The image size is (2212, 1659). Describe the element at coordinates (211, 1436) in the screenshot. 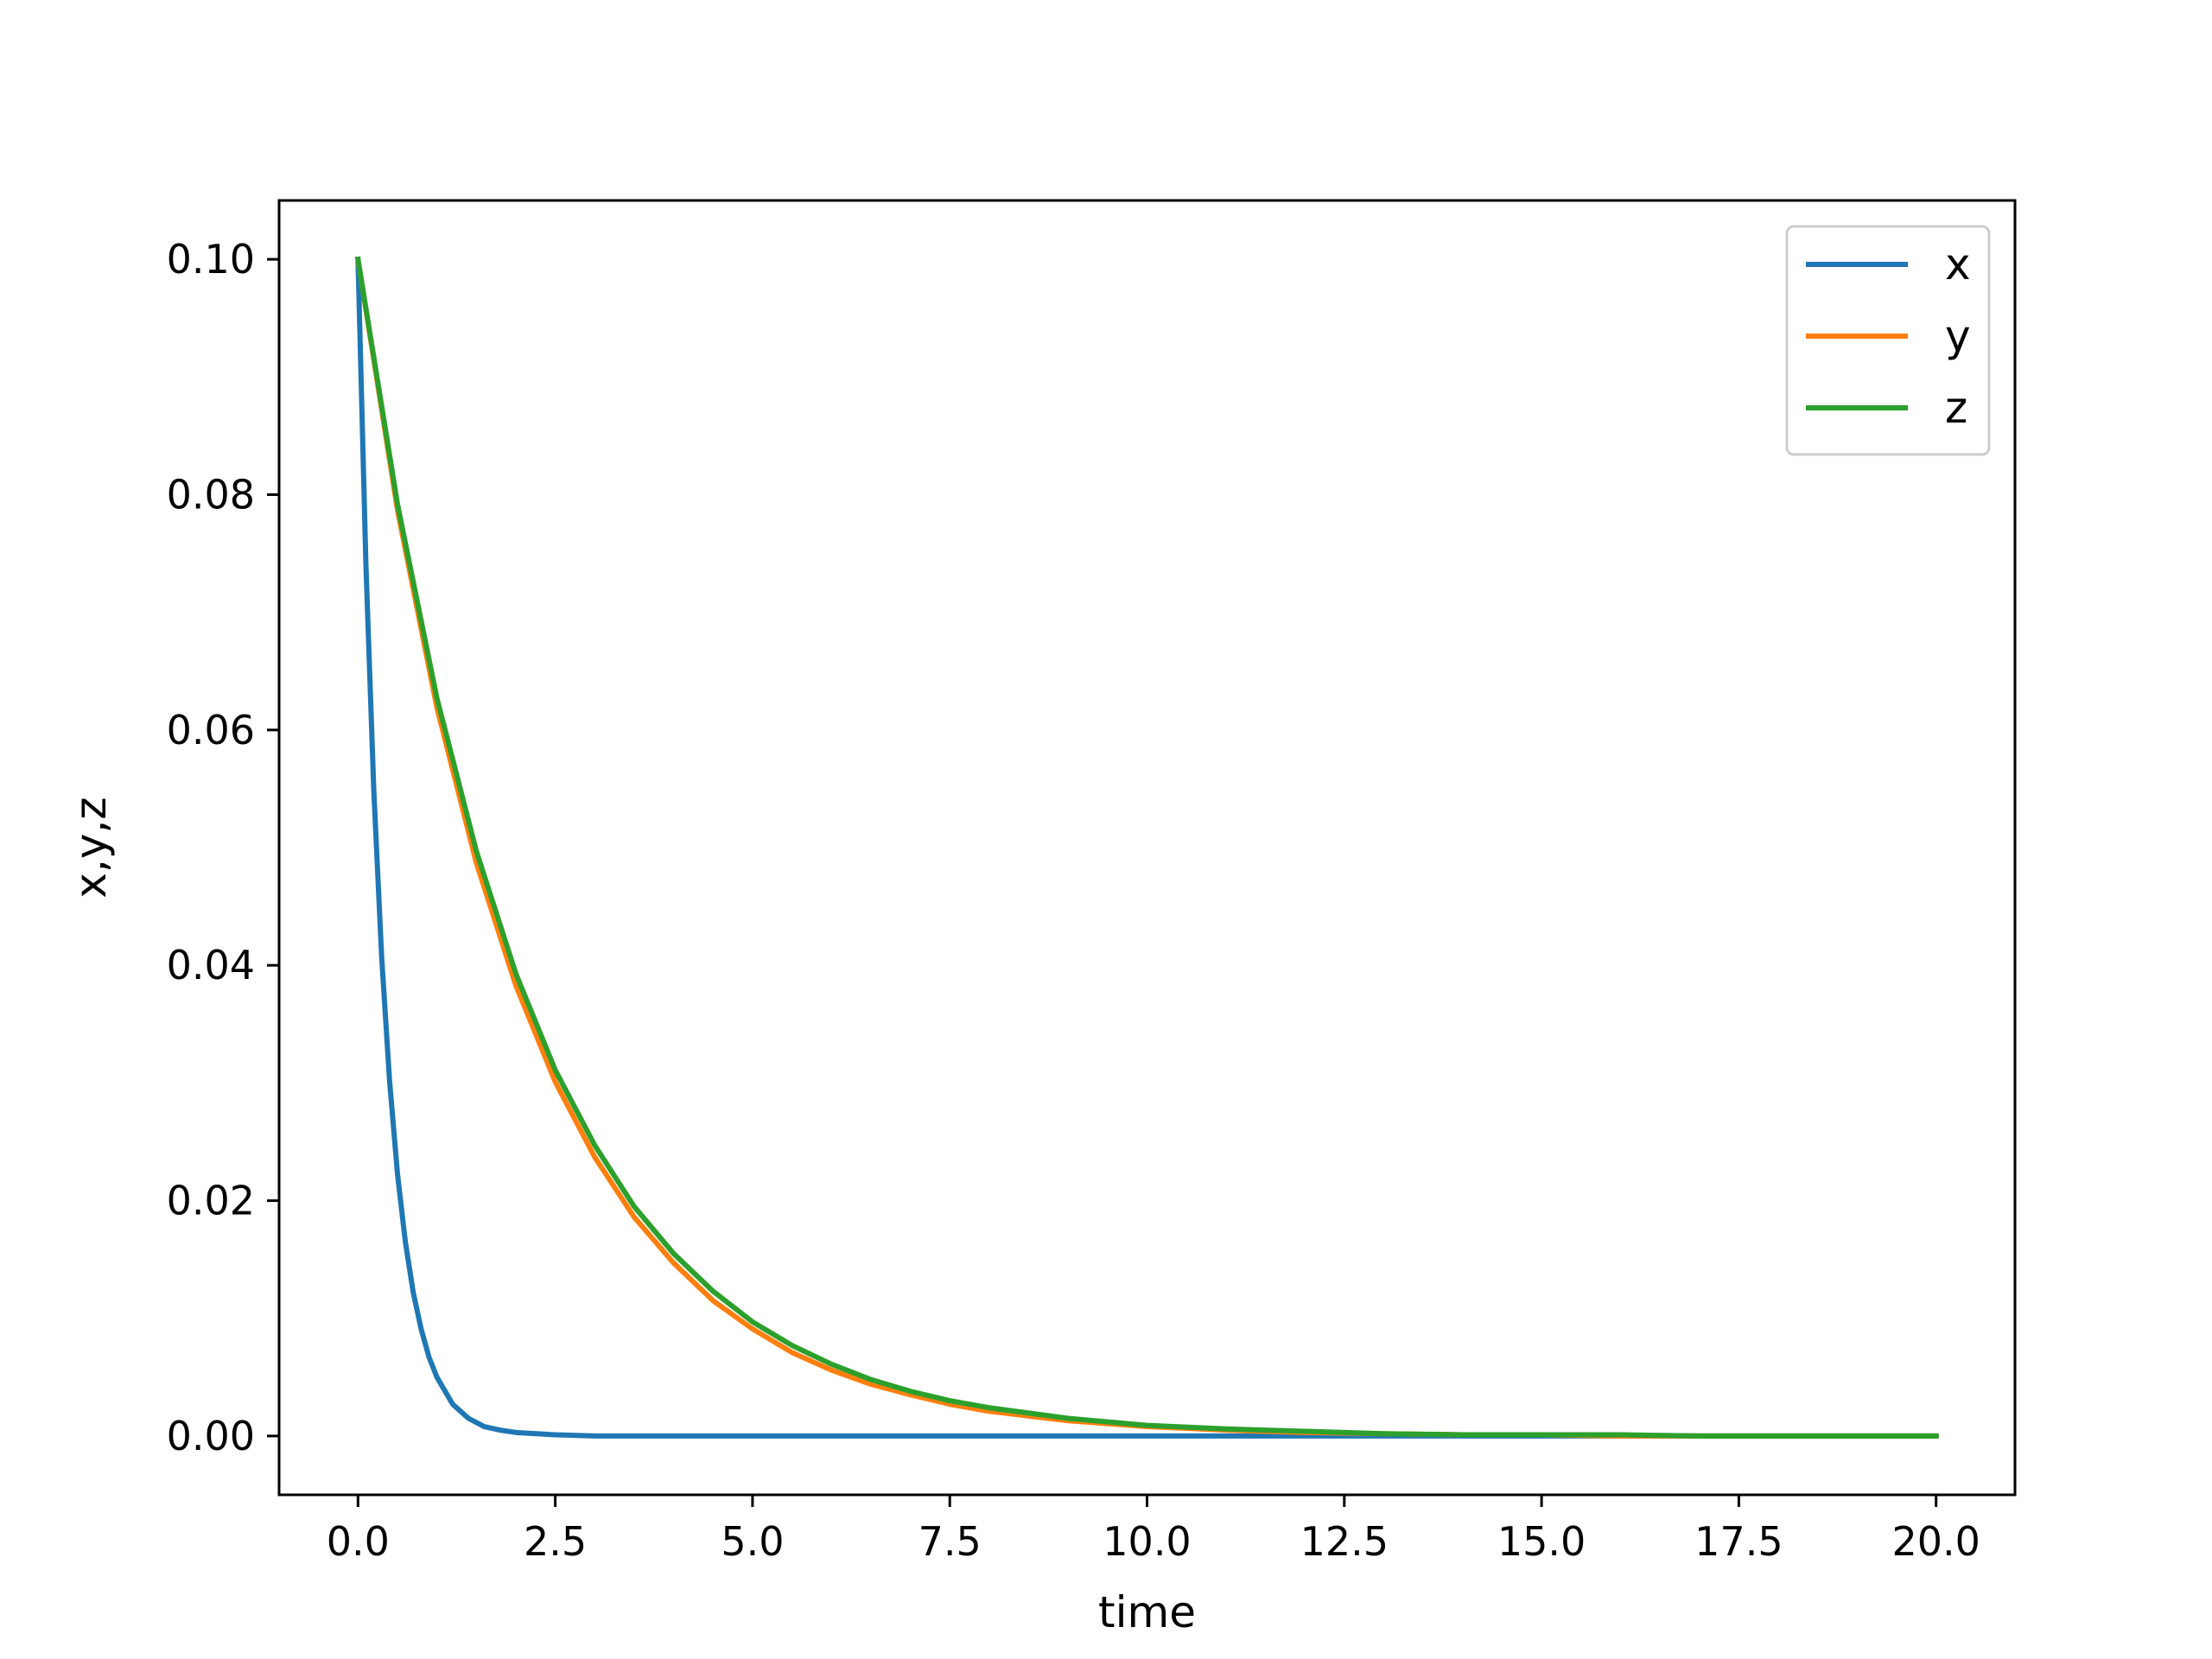

I see `y-tick-label: 0.00` at that location.